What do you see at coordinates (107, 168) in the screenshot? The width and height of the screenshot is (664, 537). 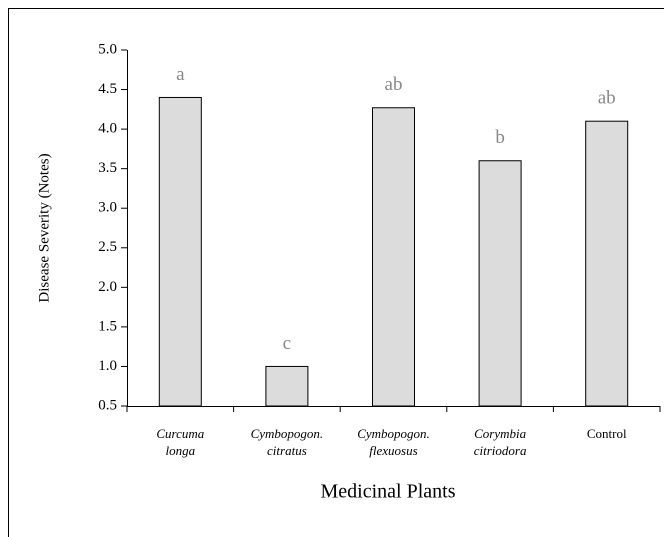 I see `y-tick-label: 3.5` at bounding box center [107, 168].